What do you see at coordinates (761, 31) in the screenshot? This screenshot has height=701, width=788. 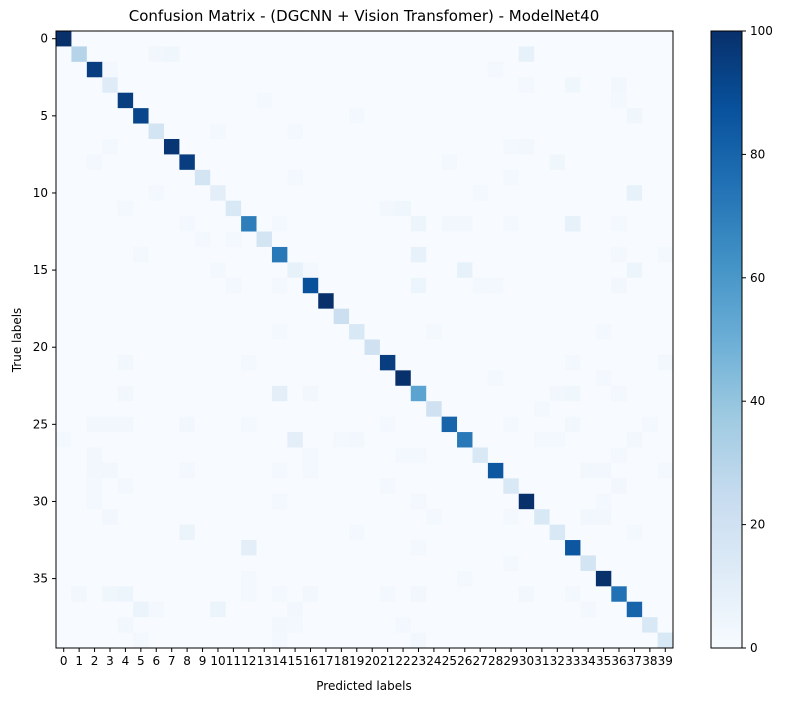 I see `colorbar-tick-label: 100` at bounding box center [761, 31].